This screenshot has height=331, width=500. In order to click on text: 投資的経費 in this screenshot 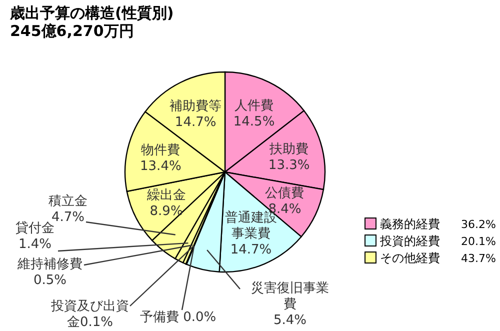, I will do `click(409, 241)`.